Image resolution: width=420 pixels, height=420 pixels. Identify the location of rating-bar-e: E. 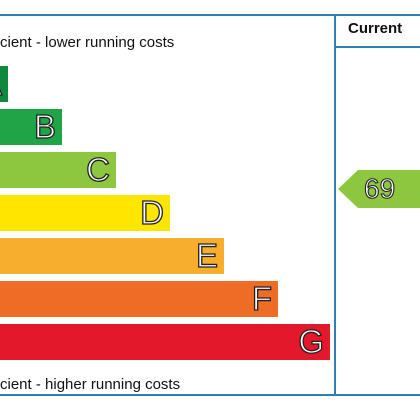
(112, 255).